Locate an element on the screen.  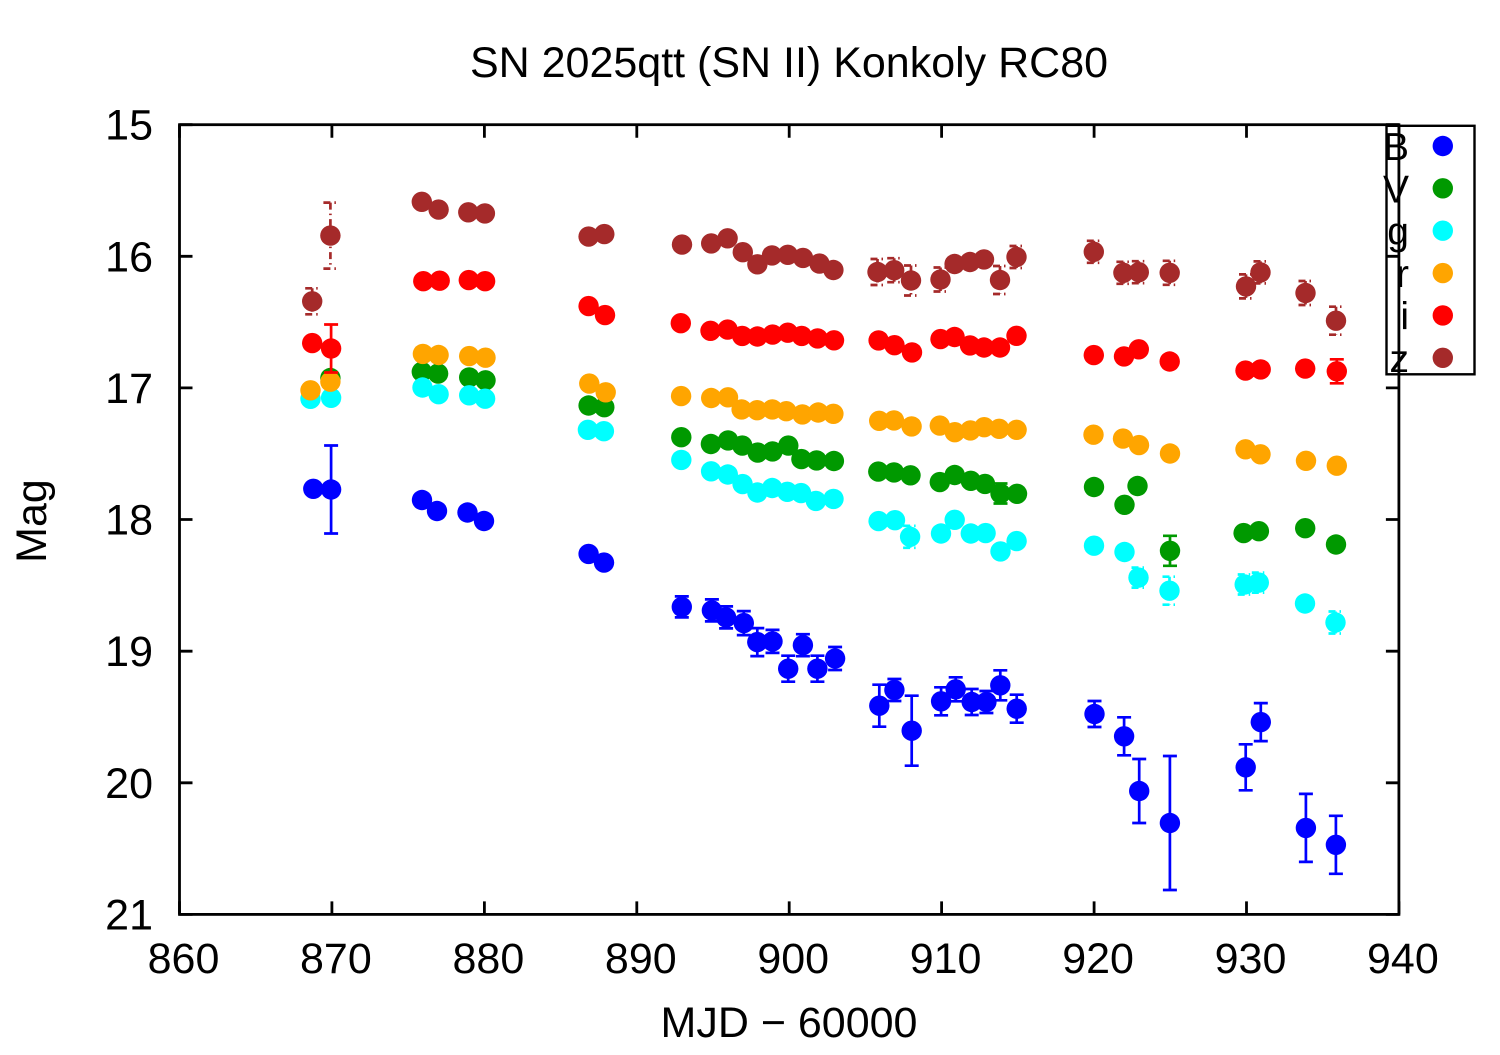
svg-text: 930 is located at coordinates (1251, 959).